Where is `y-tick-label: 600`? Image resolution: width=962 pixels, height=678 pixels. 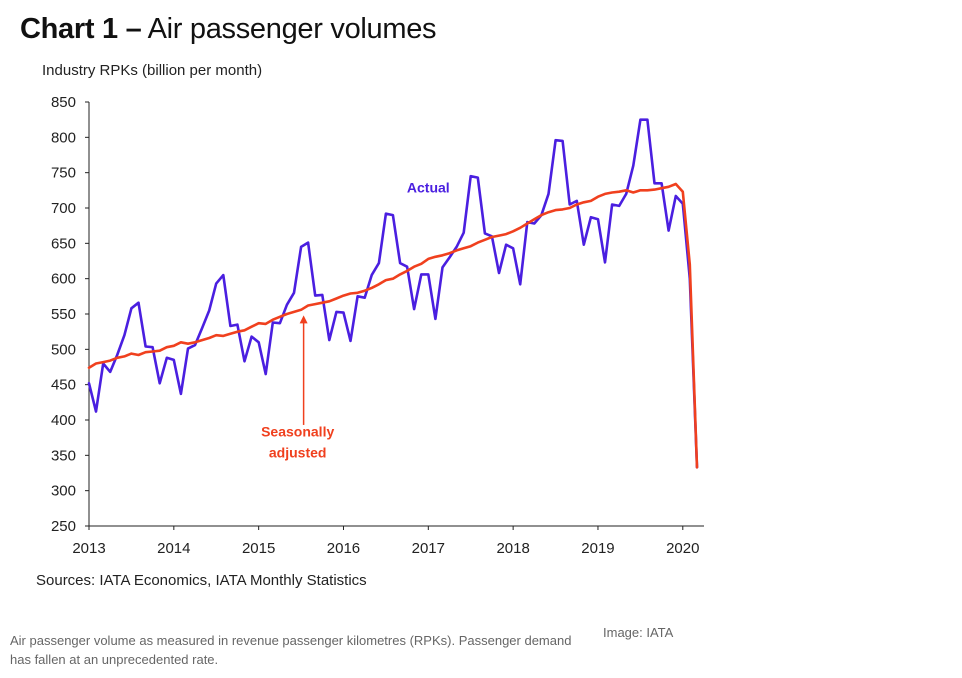
y-tick-label: 600 is located at coordinates (63, 279).